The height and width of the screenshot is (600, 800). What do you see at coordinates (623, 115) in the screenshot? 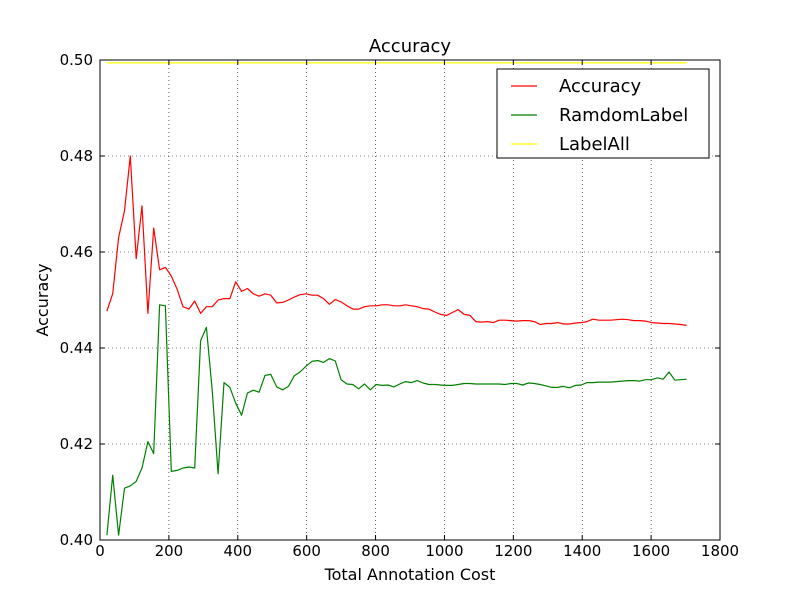
I see `legend-label-ramdomlabel: RamdomLabel` at bounding box center [623, 115].